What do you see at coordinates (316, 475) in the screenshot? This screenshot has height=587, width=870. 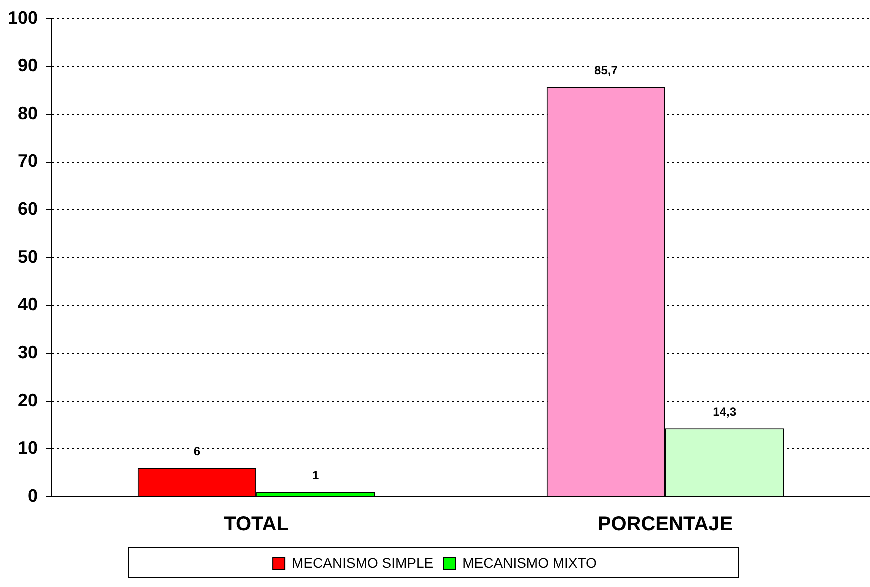 I see `data-label: 1` at bounding box center [316, 475].